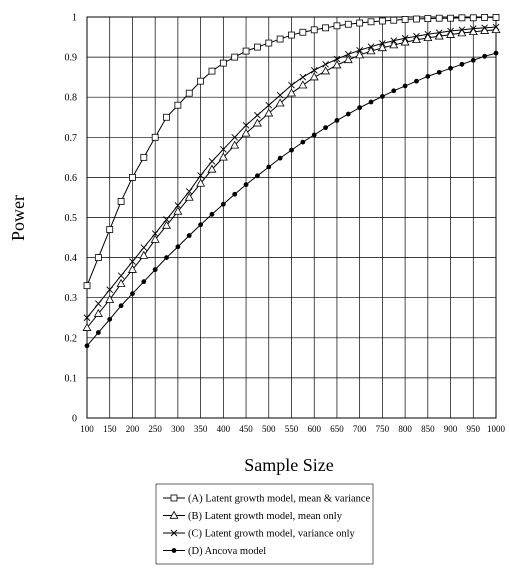 This screenshot has height=572, width=509. Describe the element at coordinates (174, 498) in the screenshot. I see `legend-marker-series-a` at that location.